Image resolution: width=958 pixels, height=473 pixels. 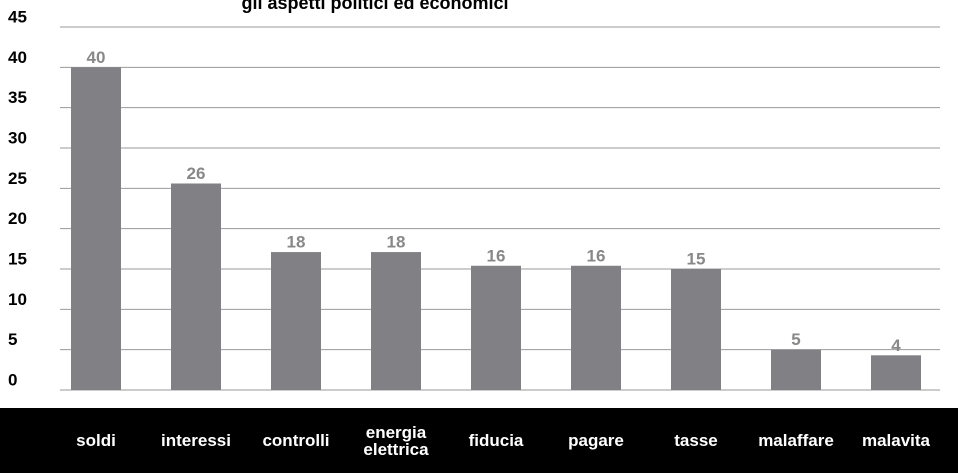 What do you see at coordinates (17, 137) in the screenshot?
I see `y-tick-label: 30` at bounding box center [17, 137].